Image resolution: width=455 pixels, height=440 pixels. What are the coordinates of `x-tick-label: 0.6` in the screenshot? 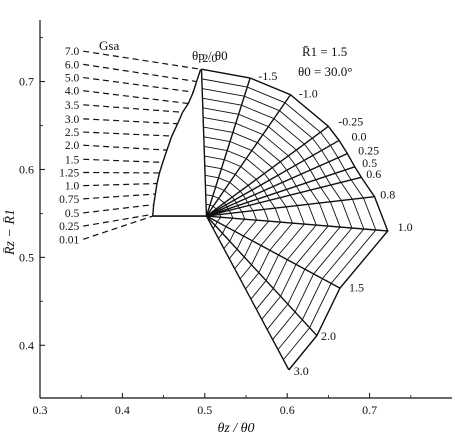 It's located at (287, 410).